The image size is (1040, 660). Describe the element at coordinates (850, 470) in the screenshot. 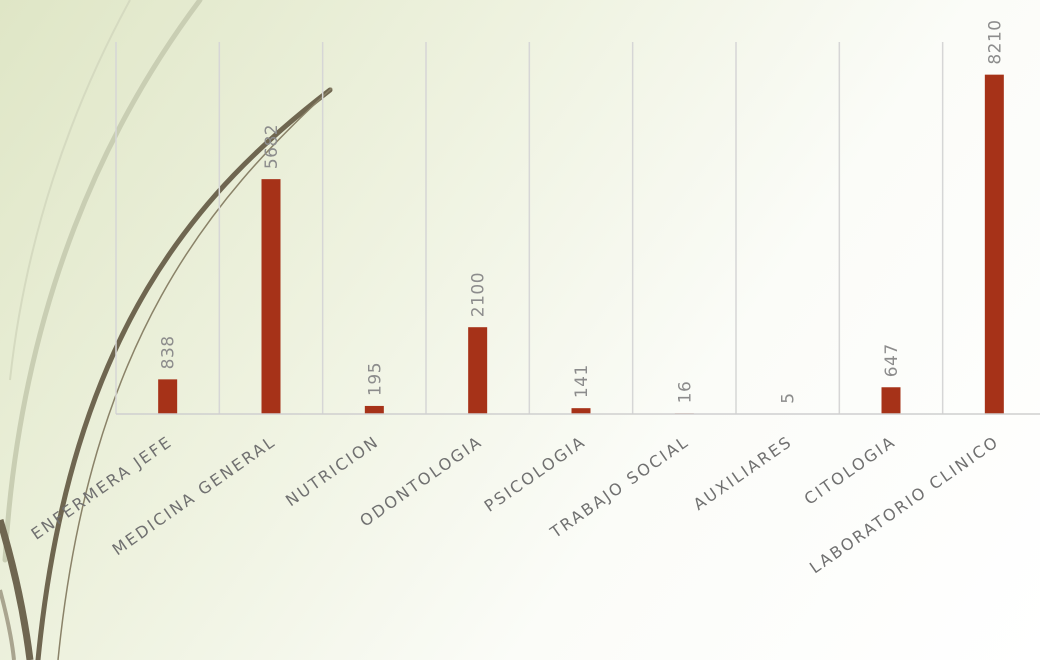

I see `category-label-7: CITOLOGIA` at that location.